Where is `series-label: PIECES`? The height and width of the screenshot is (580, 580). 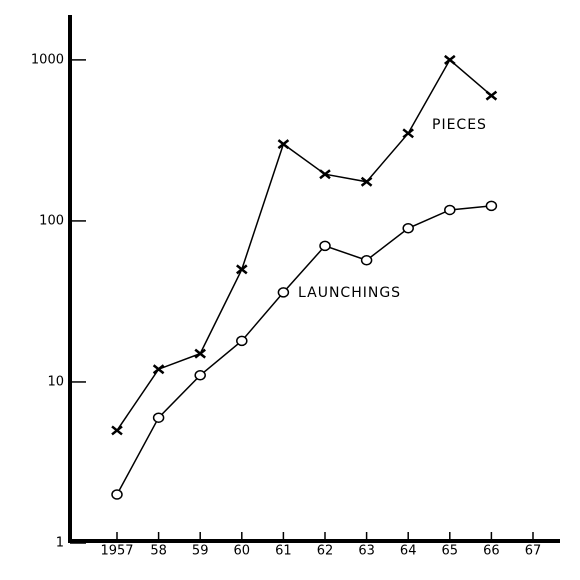
series-label: PIECES is located at coordinates (459, 125).